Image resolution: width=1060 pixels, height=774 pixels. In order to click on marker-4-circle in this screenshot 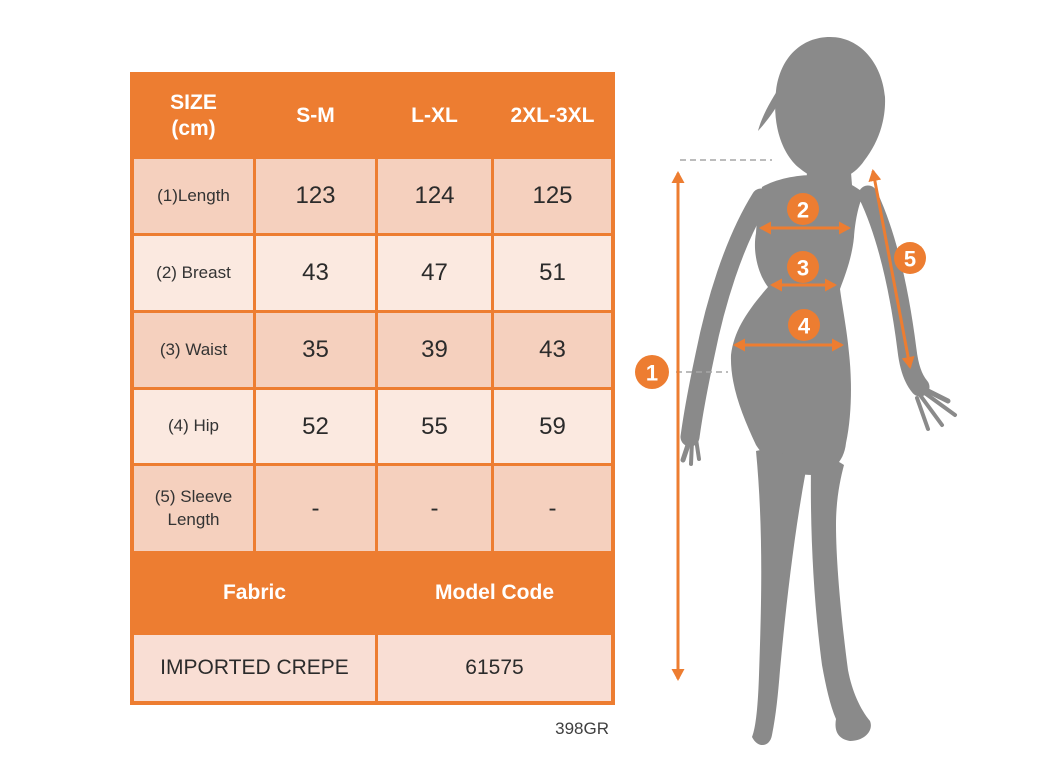, I will do `click(804, 325)`.